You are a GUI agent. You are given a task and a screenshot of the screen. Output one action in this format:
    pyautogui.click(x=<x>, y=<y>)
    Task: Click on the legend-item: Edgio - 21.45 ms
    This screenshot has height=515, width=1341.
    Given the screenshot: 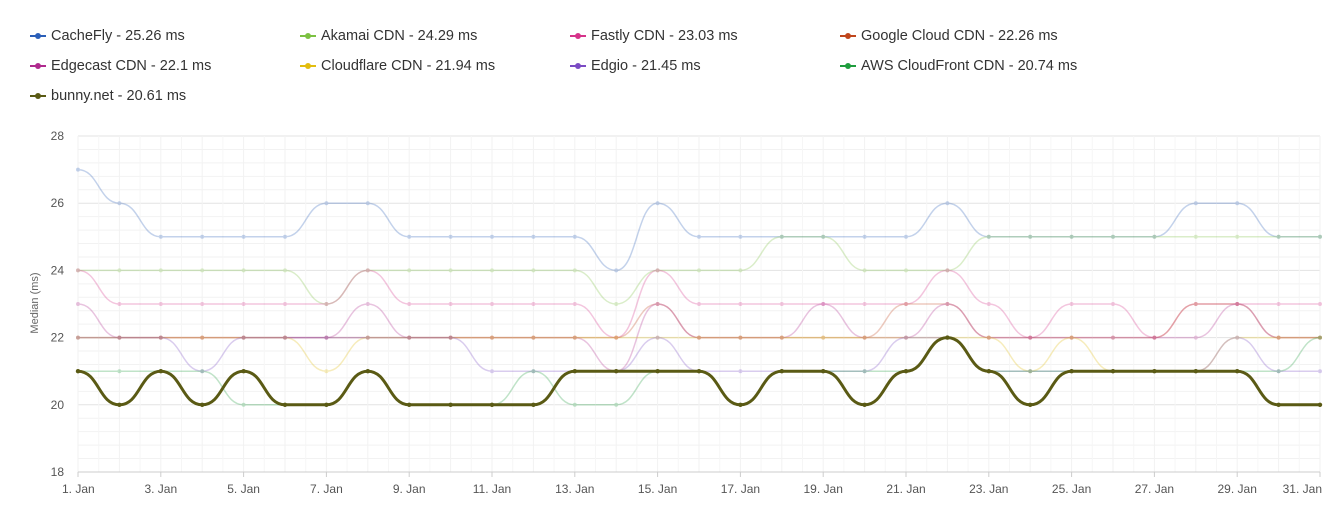 What is the action you would take?
    pyautogui.click(x=635, y=66)
    